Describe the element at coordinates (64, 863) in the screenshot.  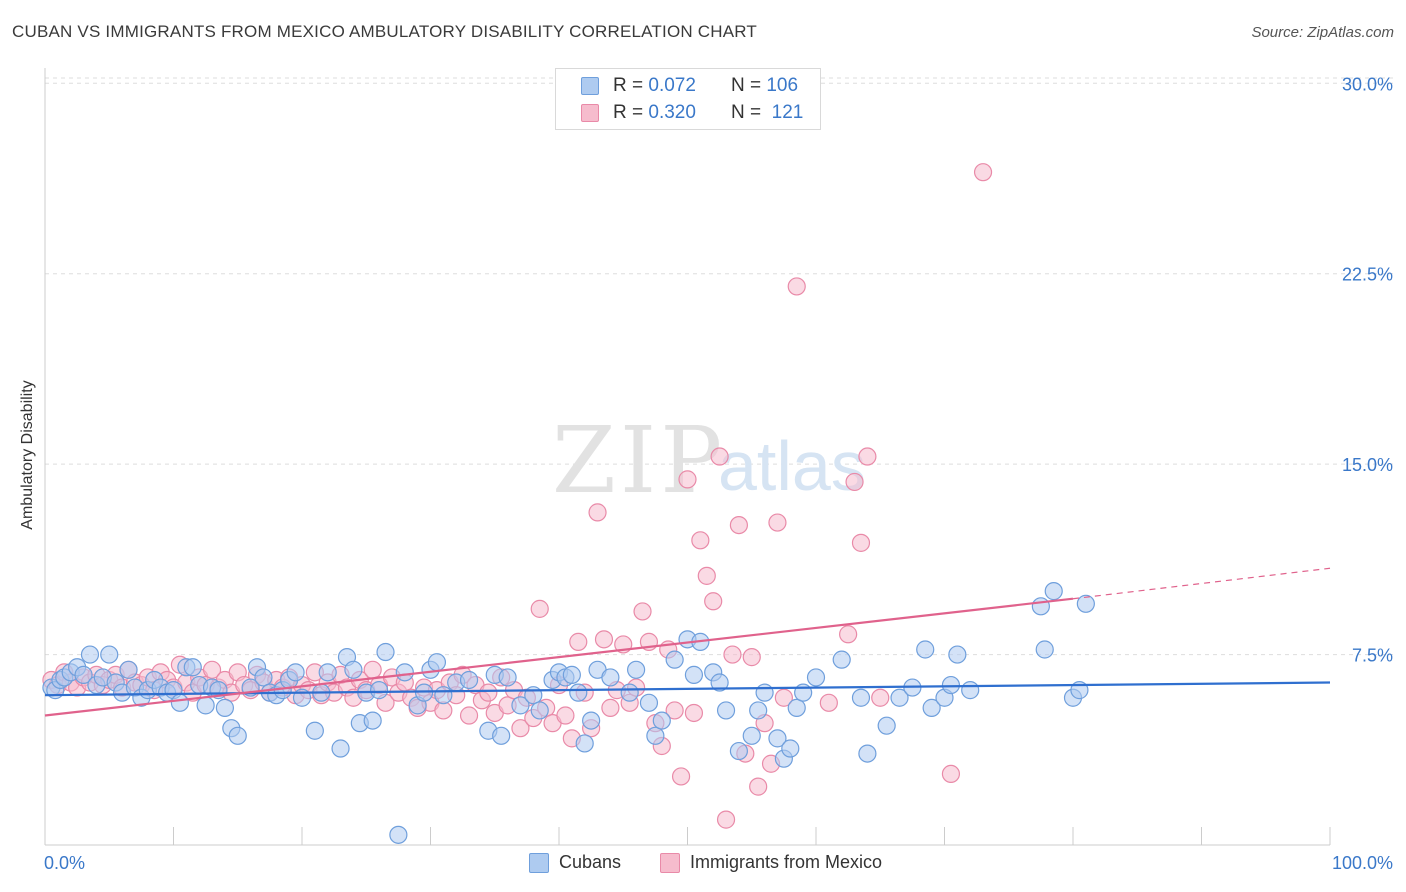
I see `x-tick-label-min: 0.0%` at that location.